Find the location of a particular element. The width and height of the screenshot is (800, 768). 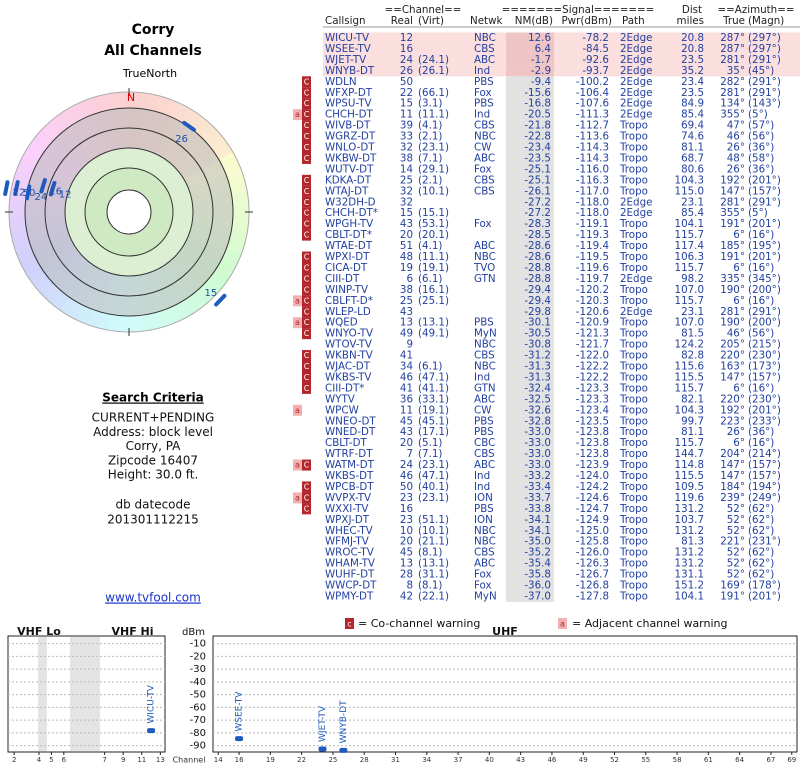

cell-virt: (19.1) is located at coordinates (433, 268).